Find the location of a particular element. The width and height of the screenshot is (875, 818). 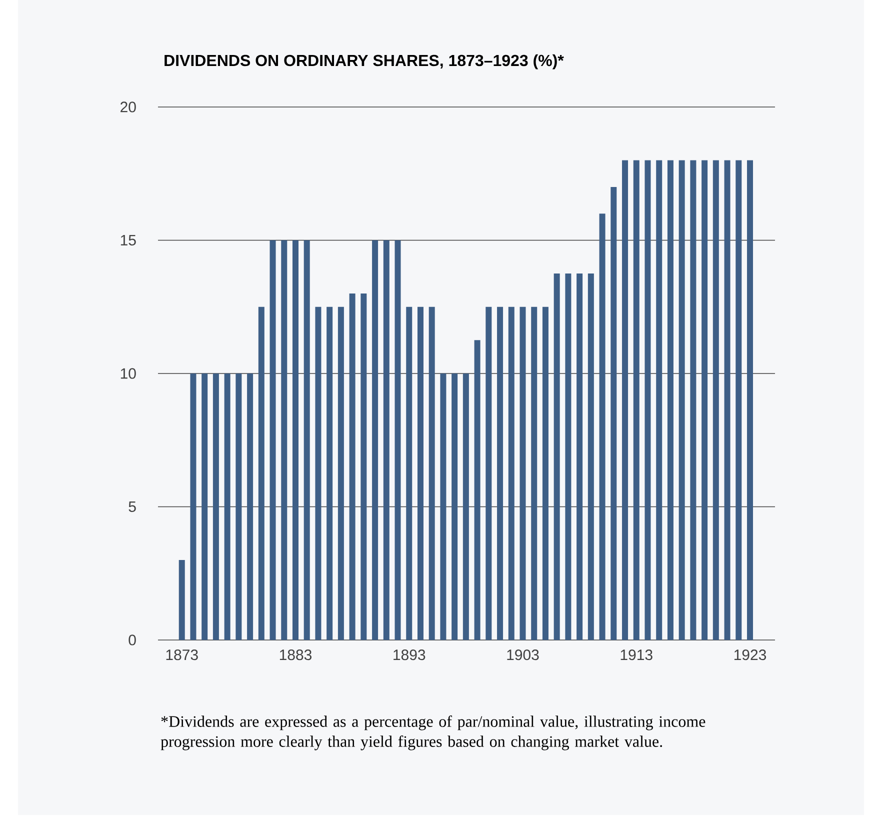

x-tick-label: 1913 is located at coordinates (636, 655).